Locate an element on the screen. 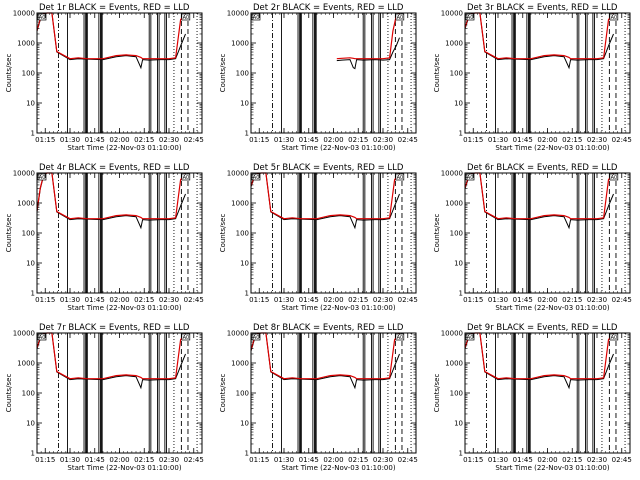 Image resolution: width=640 pixels, height=480 pixels. panel-title: Det 2r BLACK = Events, RED = LLD is located at coordinates (328, 8).